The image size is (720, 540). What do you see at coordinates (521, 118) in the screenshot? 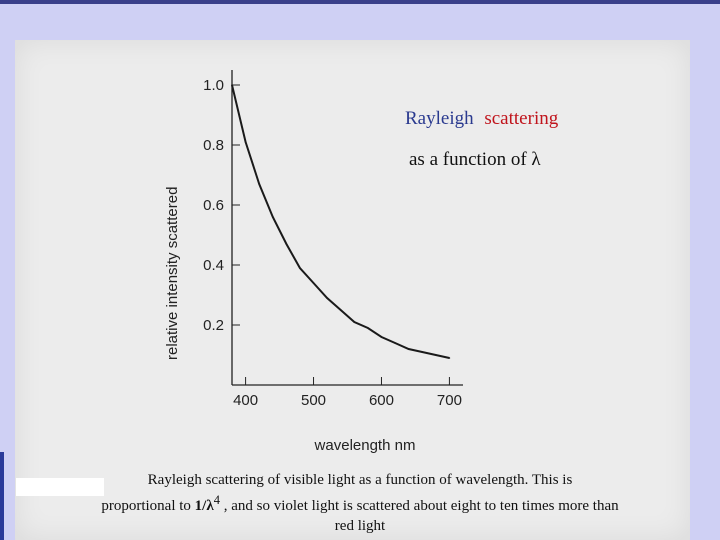
I see `chart-title-part2: scattering` at bounding box center [521, 118].